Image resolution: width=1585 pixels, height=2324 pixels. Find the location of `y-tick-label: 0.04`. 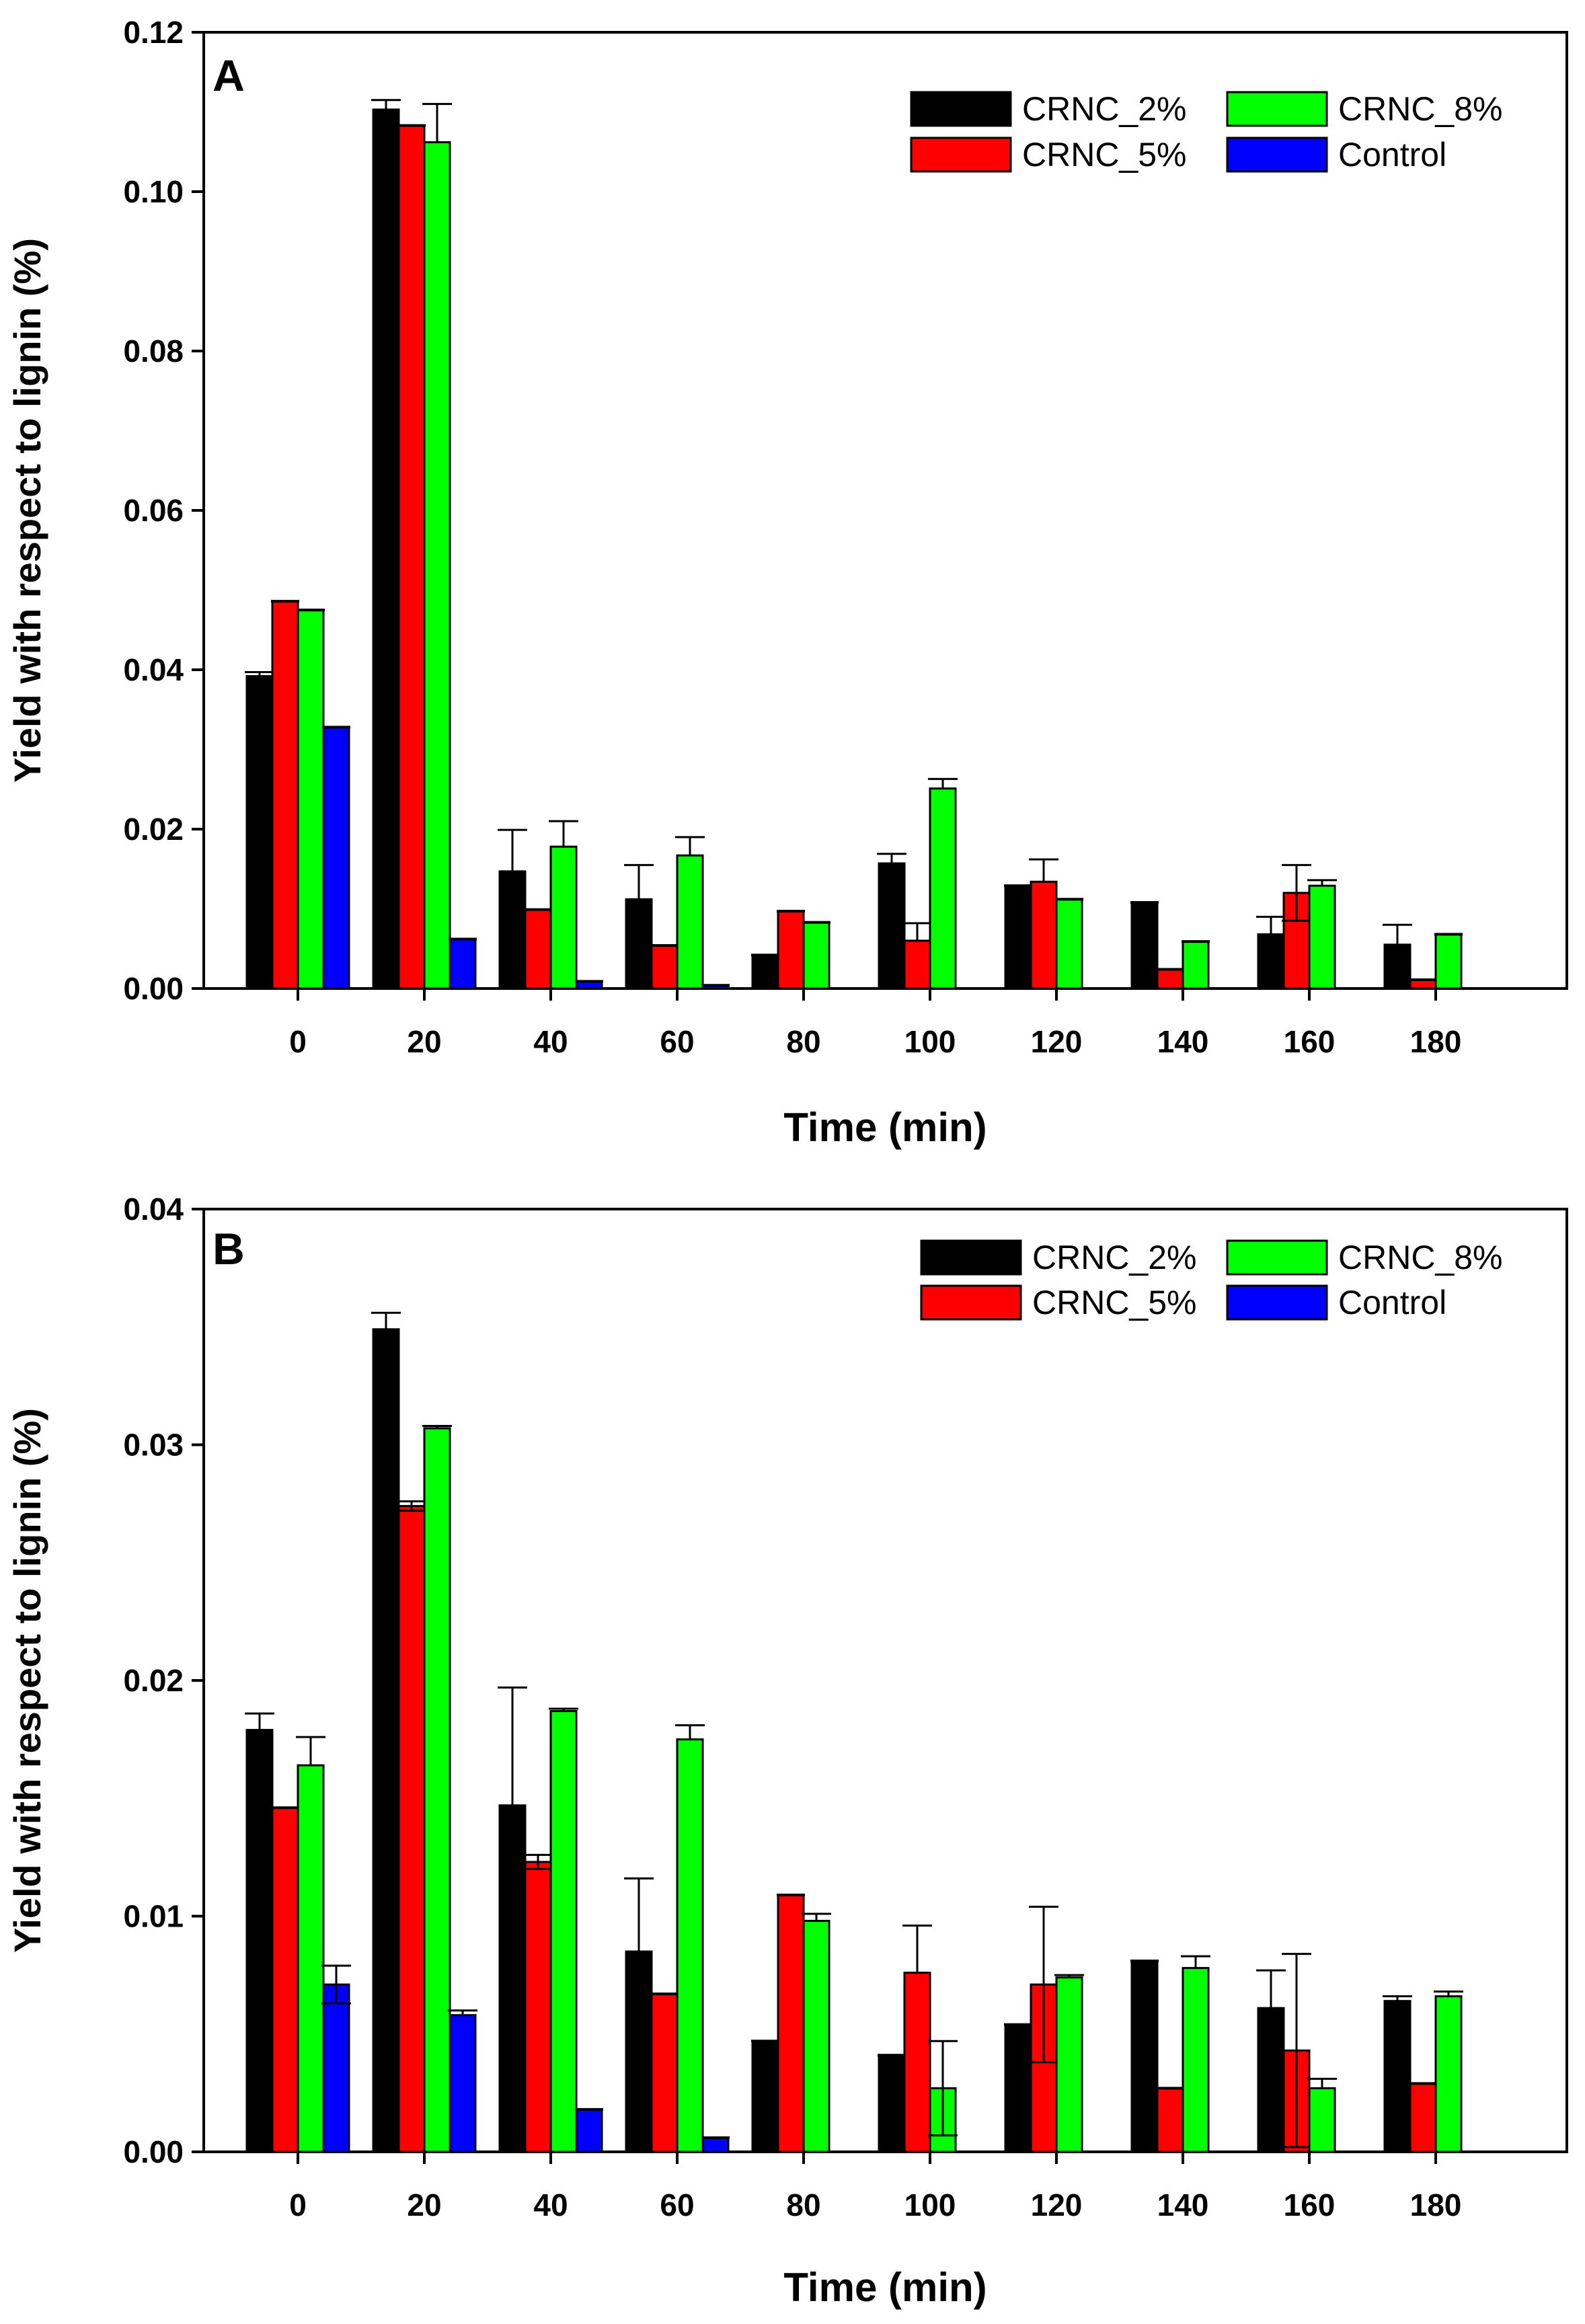

y-tick-label: 0.04 is located at coordinates (153, 1209).